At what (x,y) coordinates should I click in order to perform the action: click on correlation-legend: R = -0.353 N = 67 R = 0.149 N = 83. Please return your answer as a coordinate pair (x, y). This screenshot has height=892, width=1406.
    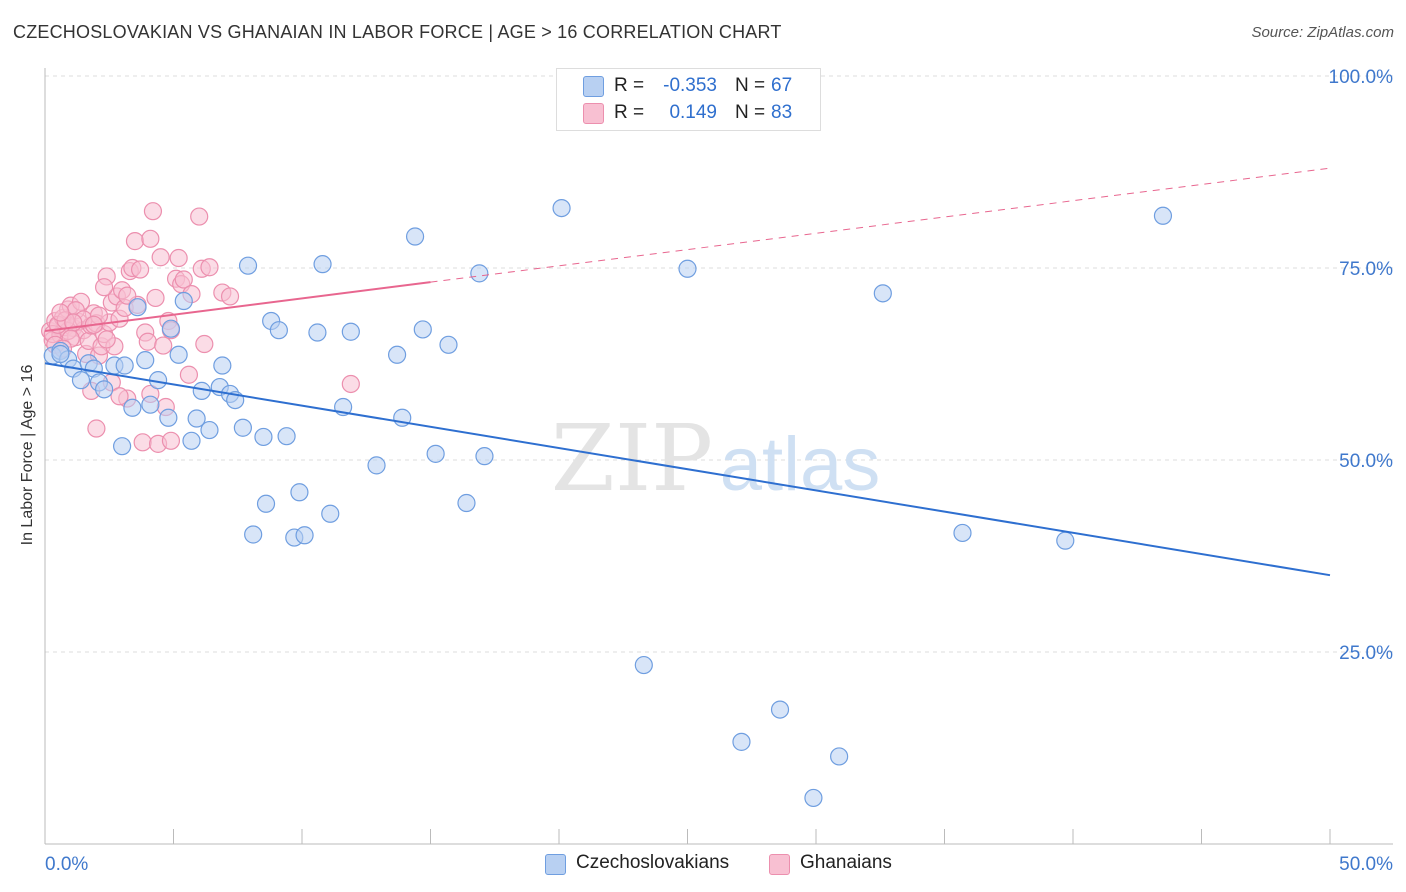
    Looking at the image, I should click on (688, 99).